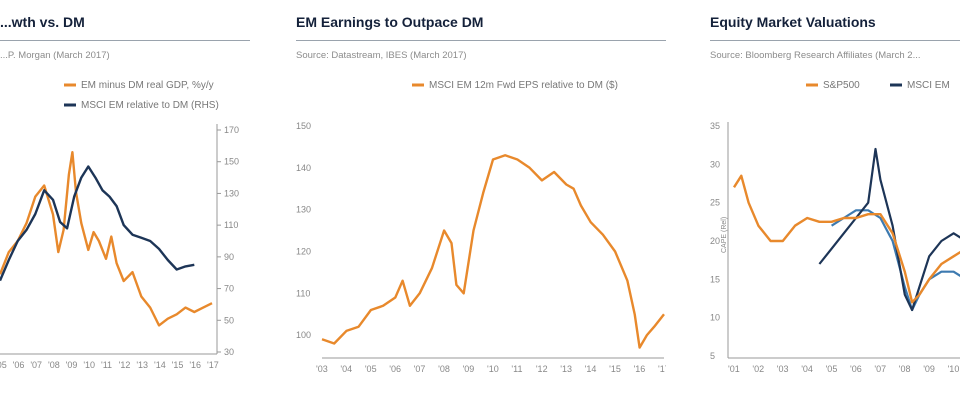 Image resolution: width=960 pixels, height=400 pixels. I want to click on panel-title: ...wth vs. DM, so click(42, 22).